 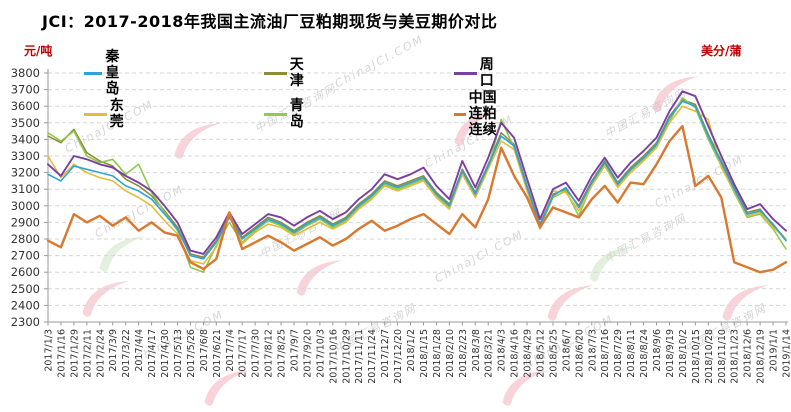 I want to click on x-tick-label: 2018/4/29, so click(x=528, y=353).